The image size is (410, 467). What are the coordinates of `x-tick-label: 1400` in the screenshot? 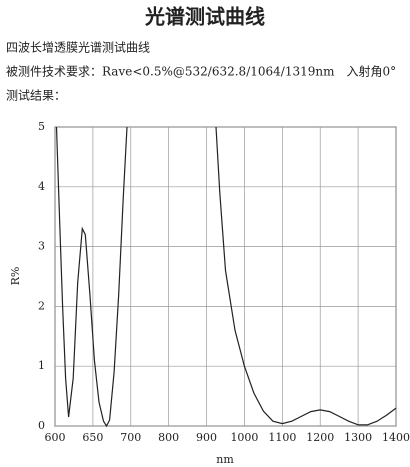 It's located at (396, 437).